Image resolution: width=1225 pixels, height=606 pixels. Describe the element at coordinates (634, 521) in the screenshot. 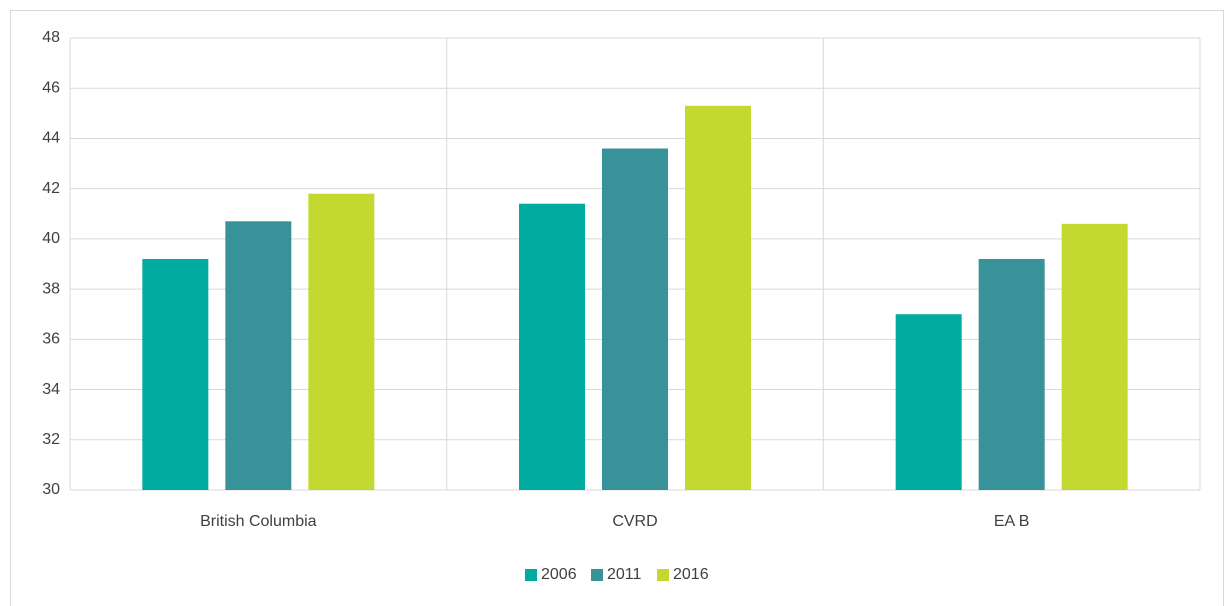

I see `x-tick-label: CVRD` at that location.